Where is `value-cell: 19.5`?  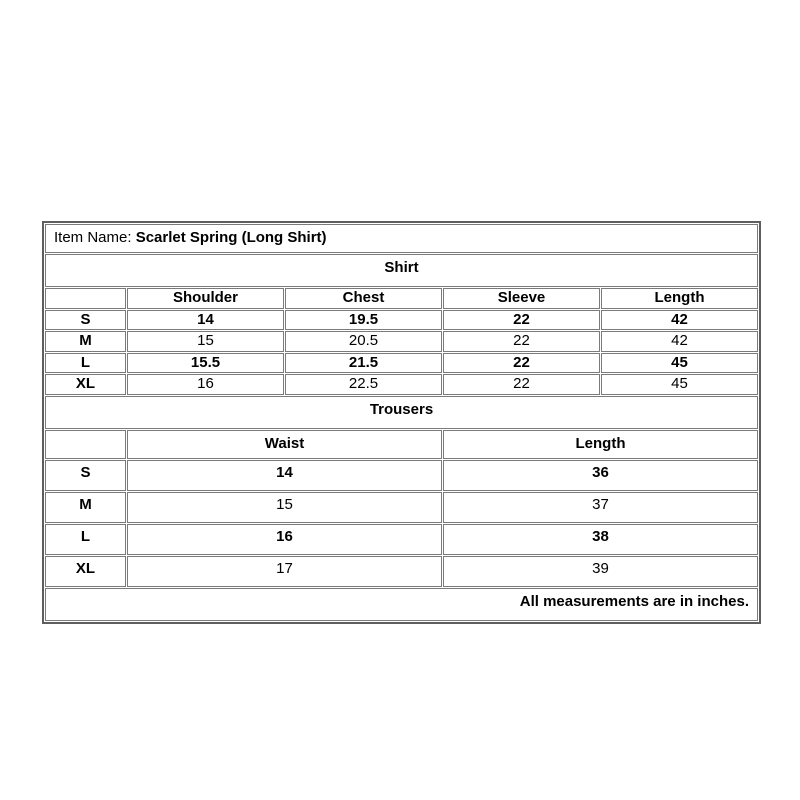 value-cell: 19.5 is located at coordinates (363, 319).